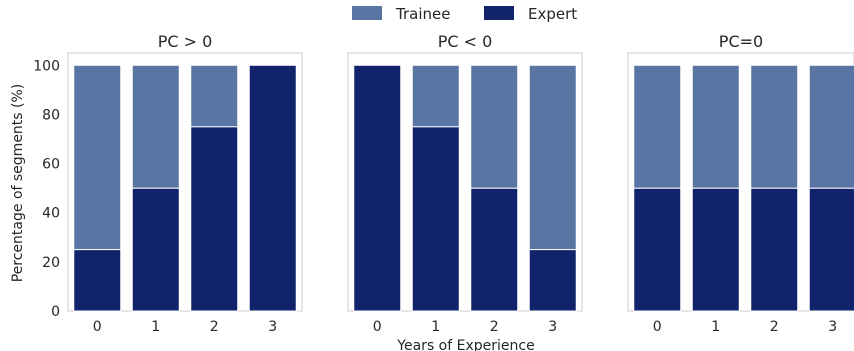 Image resolution: width=854 pixels, height=351 pixels. Describe the element at coordinates (499, 13) in the screenshot. I see `legend-swatch-expert` at that location.